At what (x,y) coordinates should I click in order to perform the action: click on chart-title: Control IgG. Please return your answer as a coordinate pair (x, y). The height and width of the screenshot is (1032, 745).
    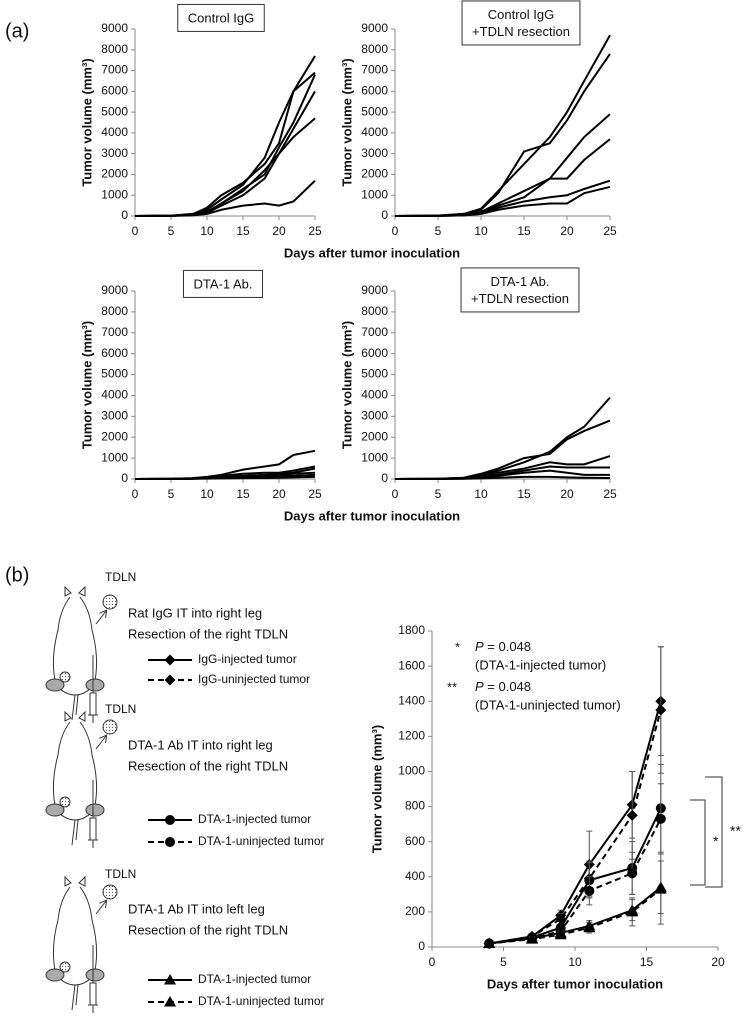
    Looking at the image, I should click on (521, 14).